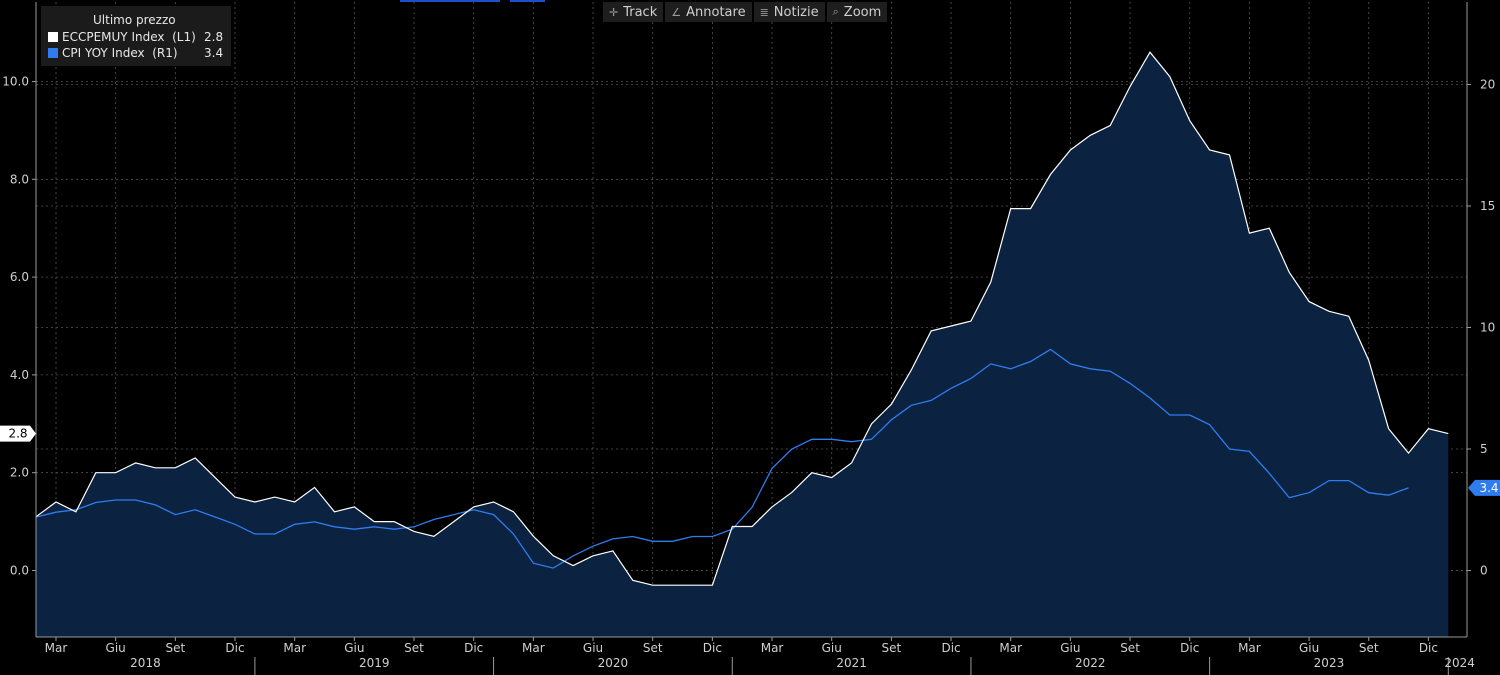 The image size is (1500, 675). I want to click on legend-item-value: 3.4, so click(214, 53).